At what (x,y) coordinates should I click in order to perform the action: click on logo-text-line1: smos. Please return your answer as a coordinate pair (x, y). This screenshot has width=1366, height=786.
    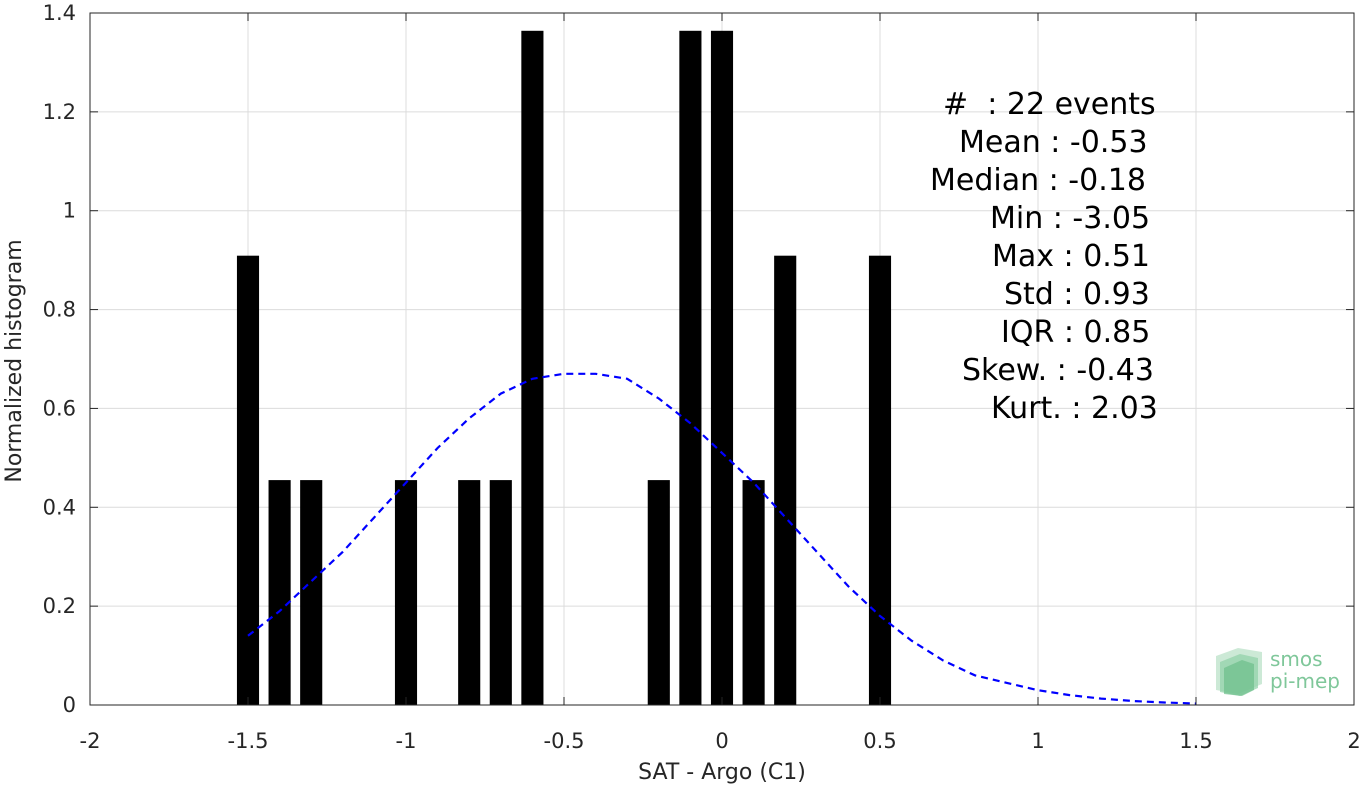
    Looking at the image, I should click on (1296, 659).